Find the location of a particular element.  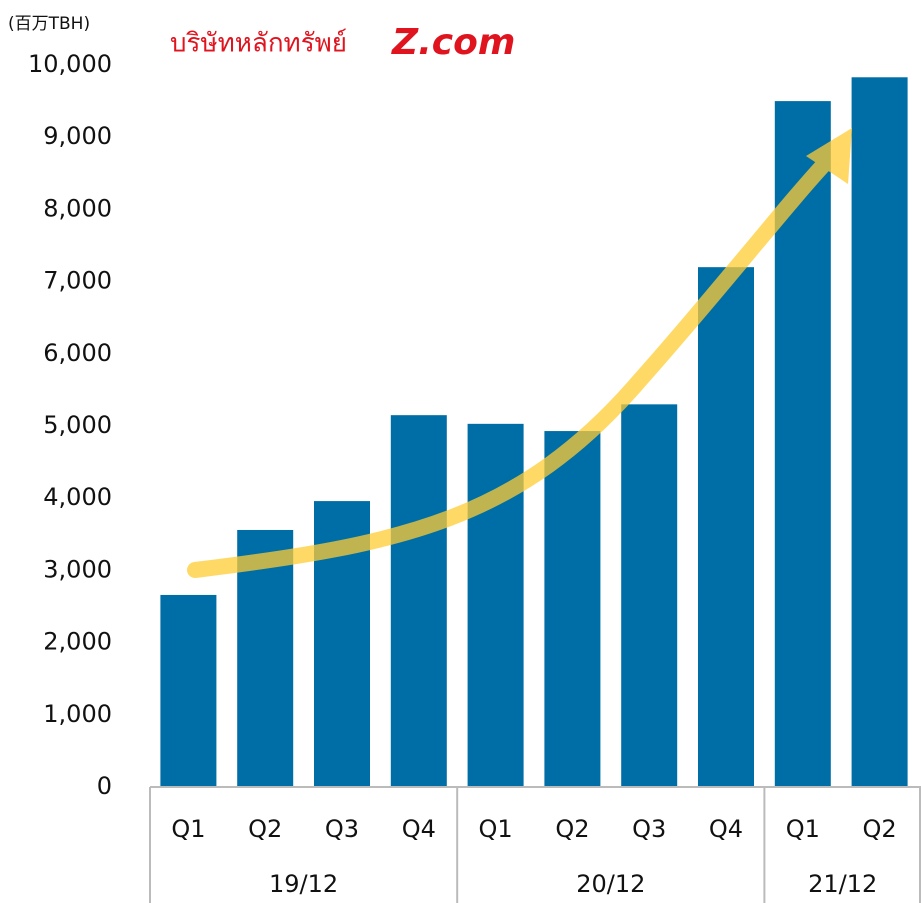

y-tick-label: 8,000 is located at coordinates (77, 208).